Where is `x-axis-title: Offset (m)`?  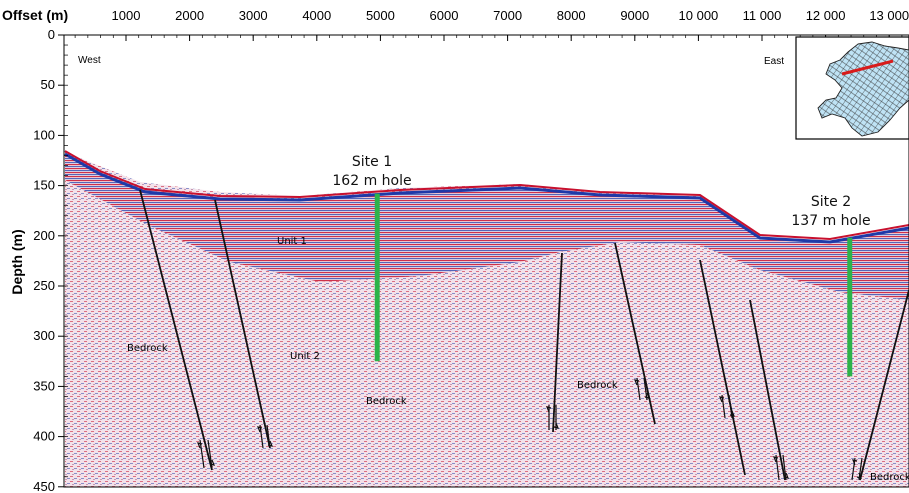
x-axis-title: Offset (m) is located at coordinates (35, 15).